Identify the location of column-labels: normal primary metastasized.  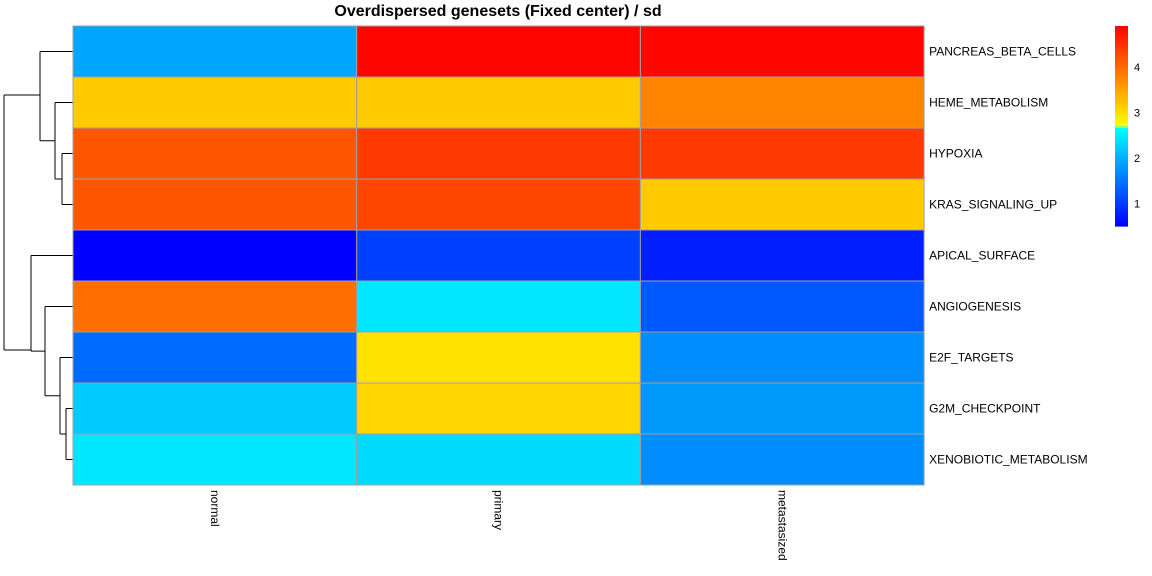
(498, 525).